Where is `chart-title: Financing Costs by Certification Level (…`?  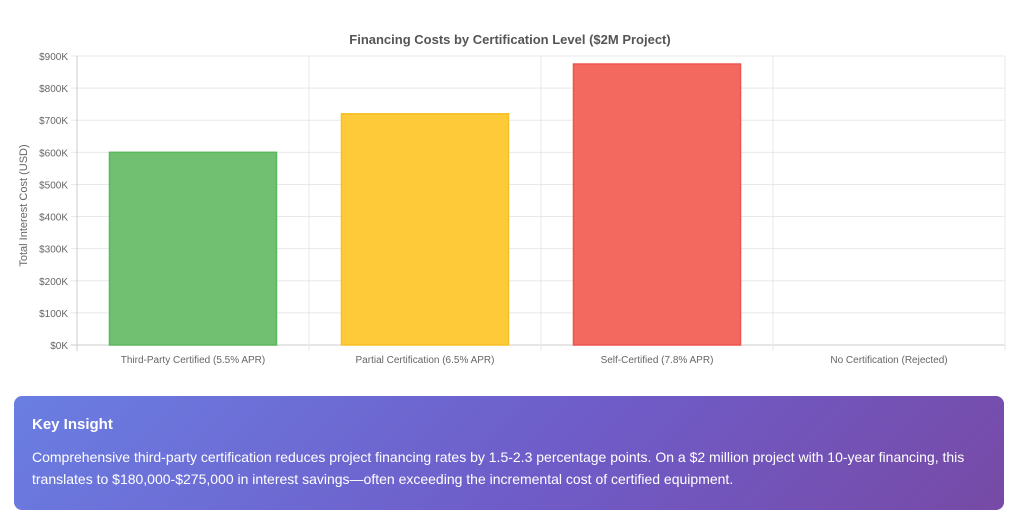 chart-title: Financing Costs by Certification Level (… is located at coordinates (509, 39).